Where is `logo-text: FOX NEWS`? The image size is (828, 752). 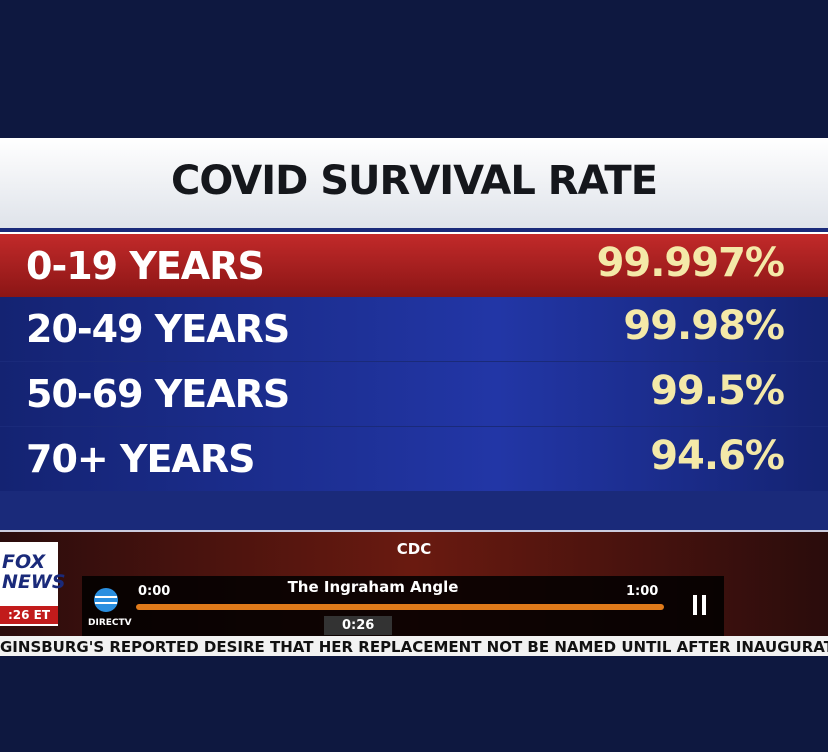
logo-text: FOX NEWS is located at coordinates (34, 572).